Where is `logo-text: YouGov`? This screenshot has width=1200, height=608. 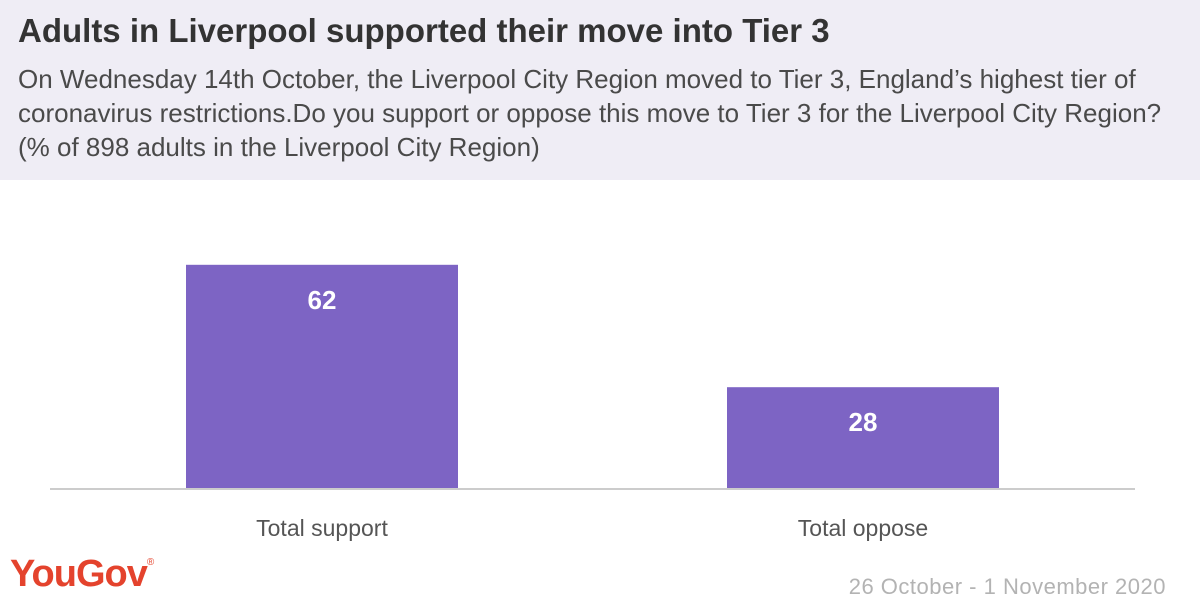 logo-text: YouGov is located at coordinates (79, 574).